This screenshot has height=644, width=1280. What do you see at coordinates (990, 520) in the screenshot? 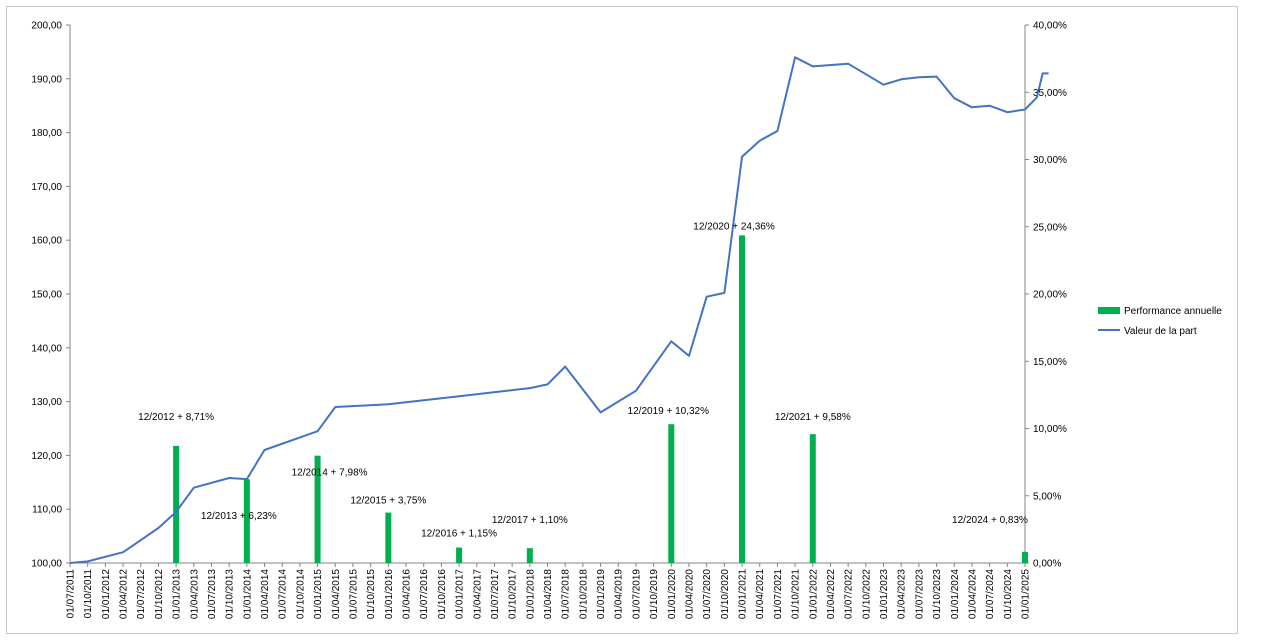
I see `bar-data-label: 12/2024 + 0,83%` at bounding box center [990, 520].